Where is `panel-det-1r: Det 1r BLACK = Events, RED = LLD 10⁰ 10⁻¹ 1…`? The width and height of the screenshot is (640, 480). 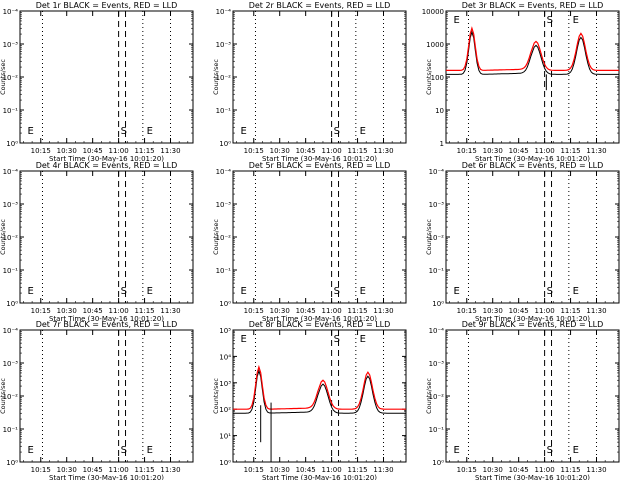
panel-det-1r: Det 1r BLACK = Events, RED = LLD 10⁰ 10⁻¹ 1… is located at coordinates (97, 82).